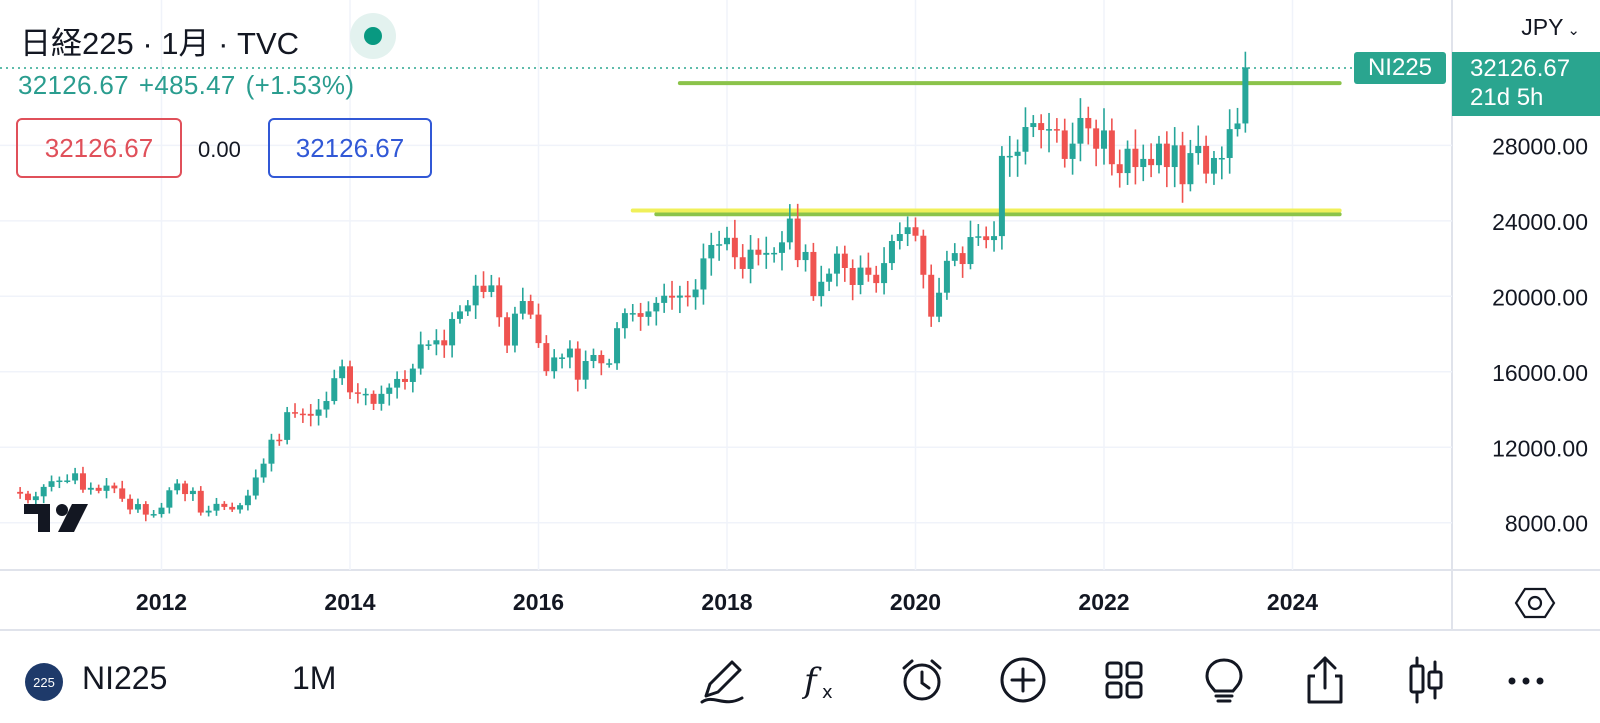 The height and width of the screenshot is (723, 1600). Describe the element at coordinates (314, 678) in the screenshot. I see `interval-button: 1M` at that location.